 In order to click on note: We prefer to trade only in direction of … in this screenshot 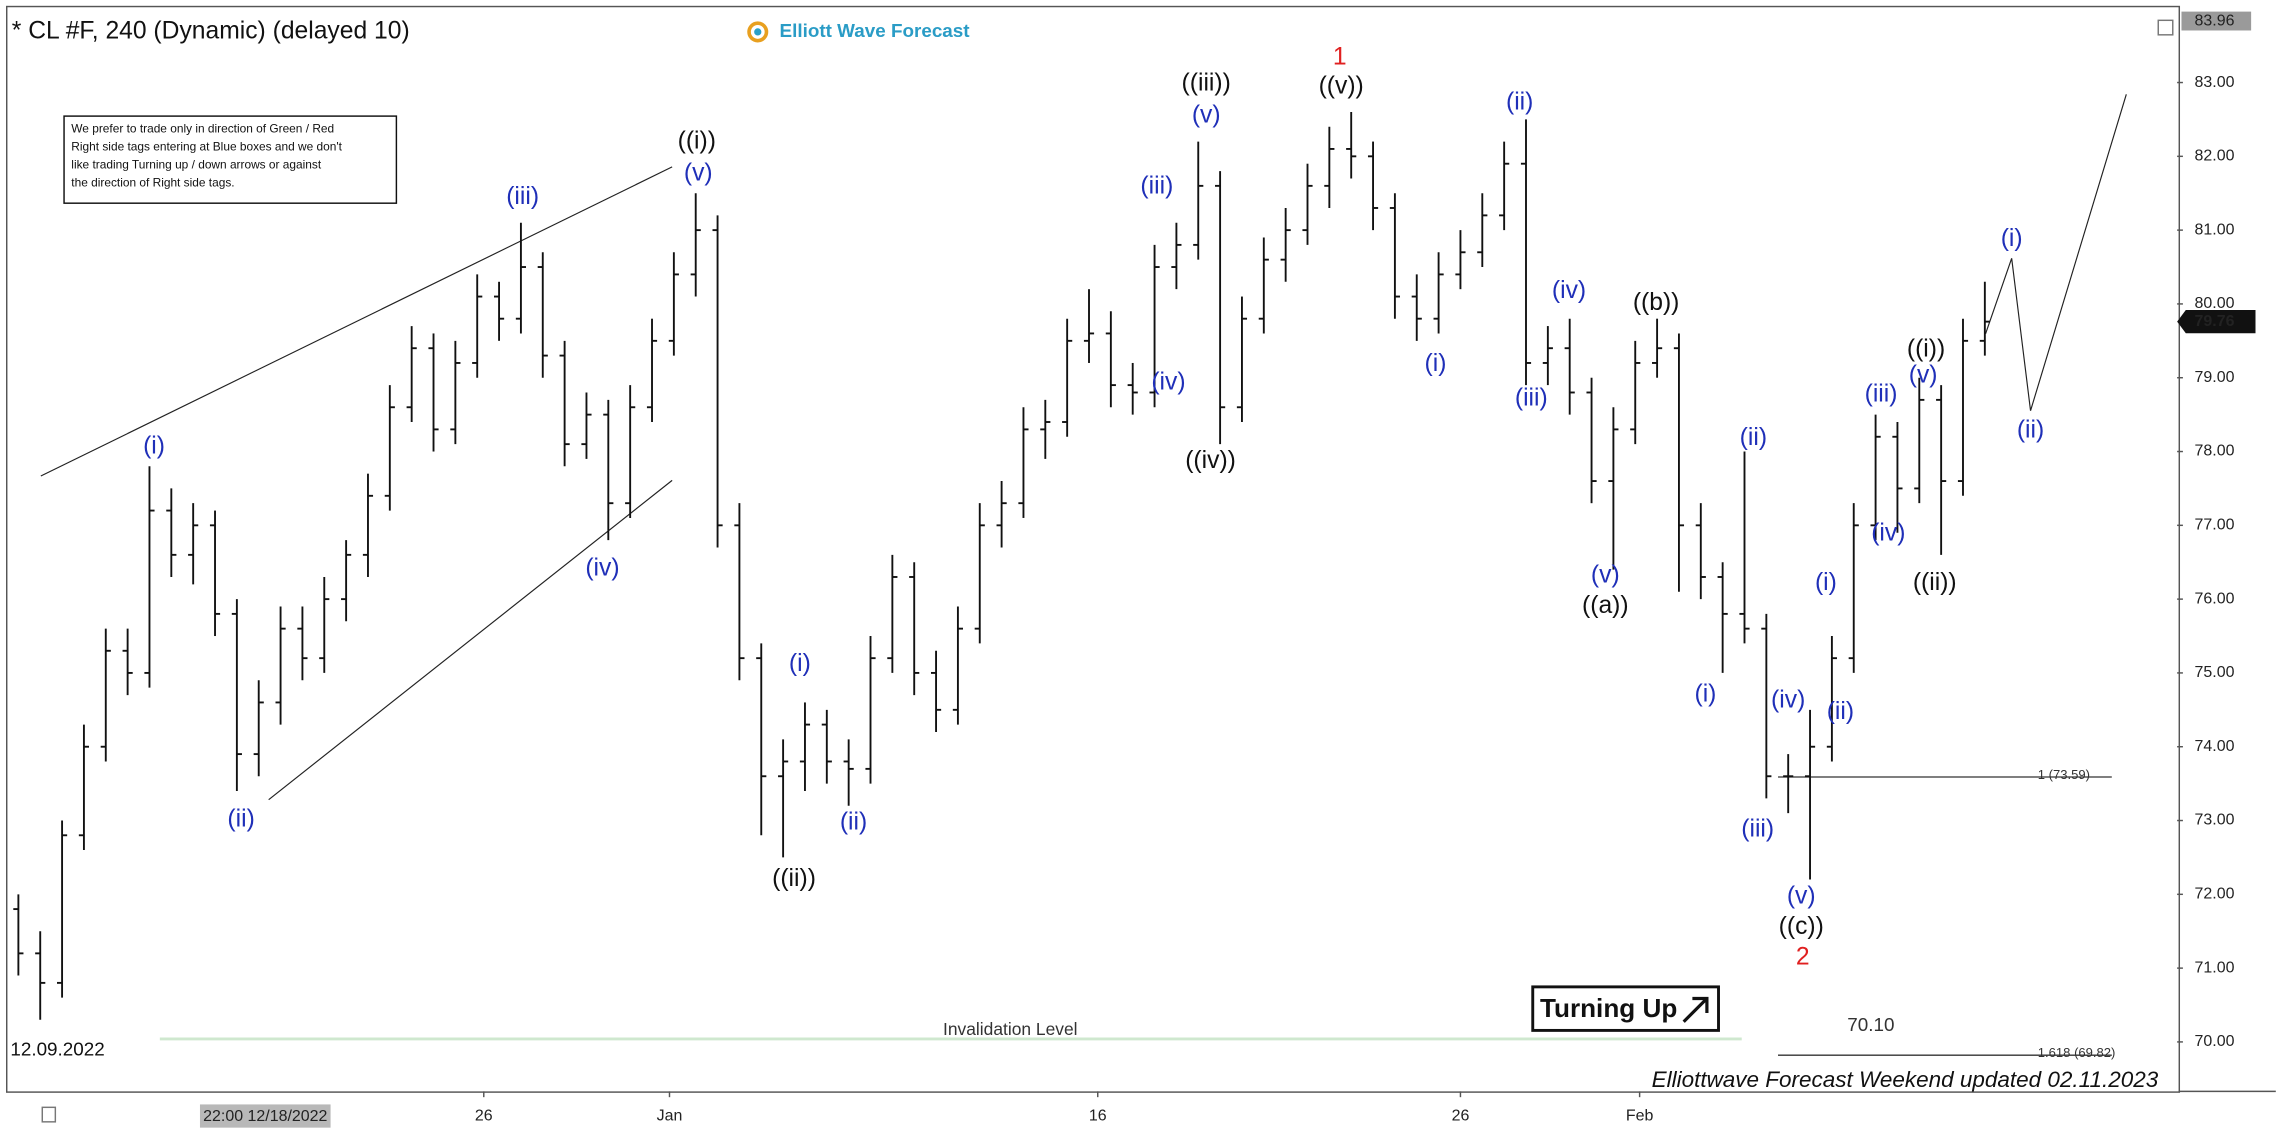, I will do `click(206, 155)`.